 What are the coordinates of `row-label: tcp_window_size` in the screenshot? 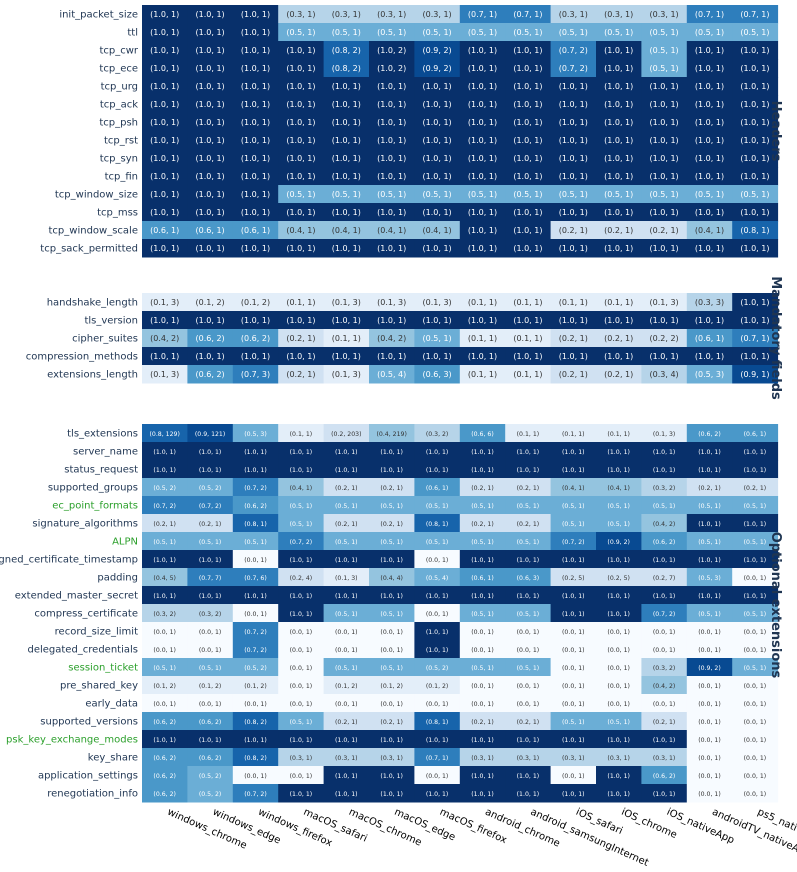 It's located at (96, 195).